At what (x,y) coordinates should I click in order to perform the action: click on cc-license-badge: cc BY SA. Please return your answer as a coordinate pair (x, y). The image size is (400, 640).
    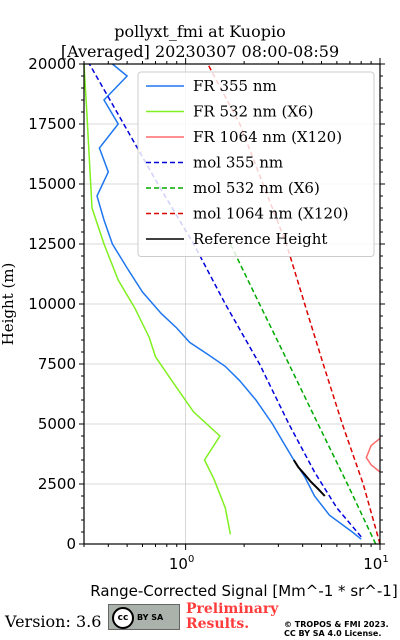
    Looking at the image, I should click on (144, 617).